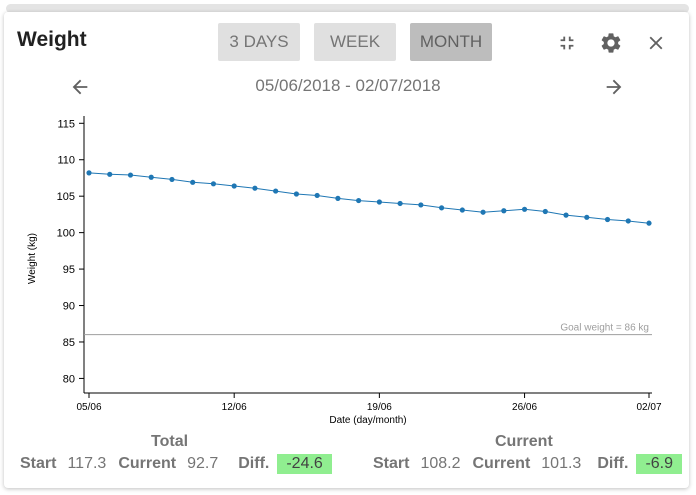  I want to click on range-week-button: WEEK, so click(355, 42).